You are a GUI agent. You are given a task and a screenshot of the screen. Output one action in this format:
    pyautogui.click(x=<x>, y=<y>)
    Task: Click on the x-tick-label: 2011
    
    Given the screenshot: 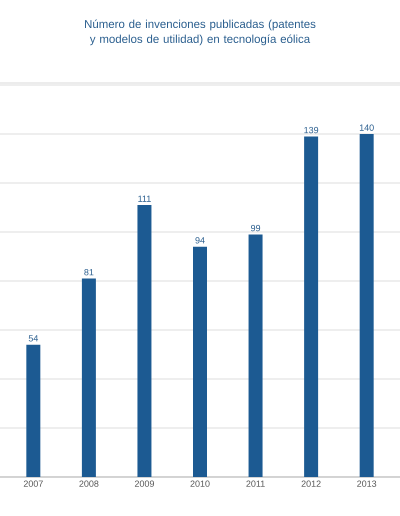 What is the action you would take?
    pyautogui.click(x=255, y=483)
    